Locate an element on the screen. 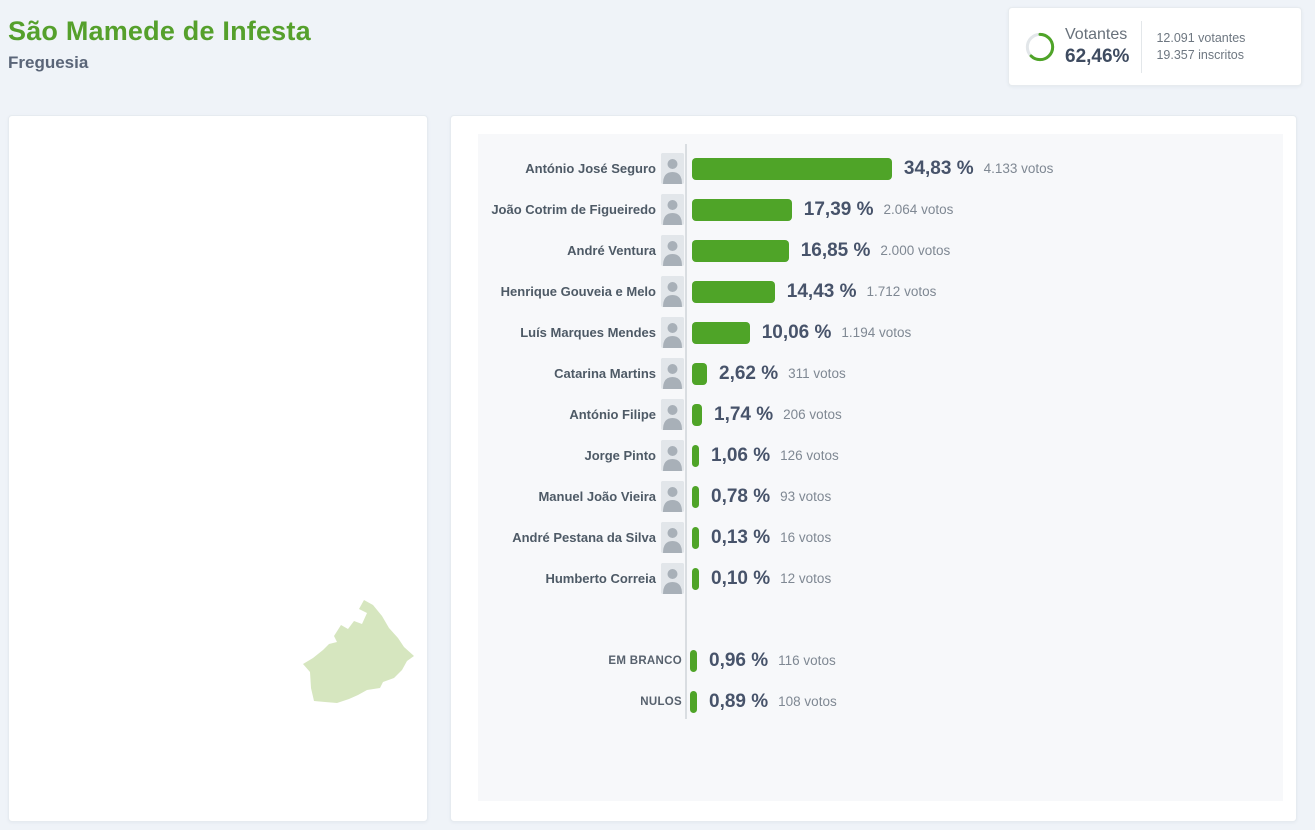 The image size is (1315, 830). result-percent: 0,89 % is located at coordinates (739, 701).